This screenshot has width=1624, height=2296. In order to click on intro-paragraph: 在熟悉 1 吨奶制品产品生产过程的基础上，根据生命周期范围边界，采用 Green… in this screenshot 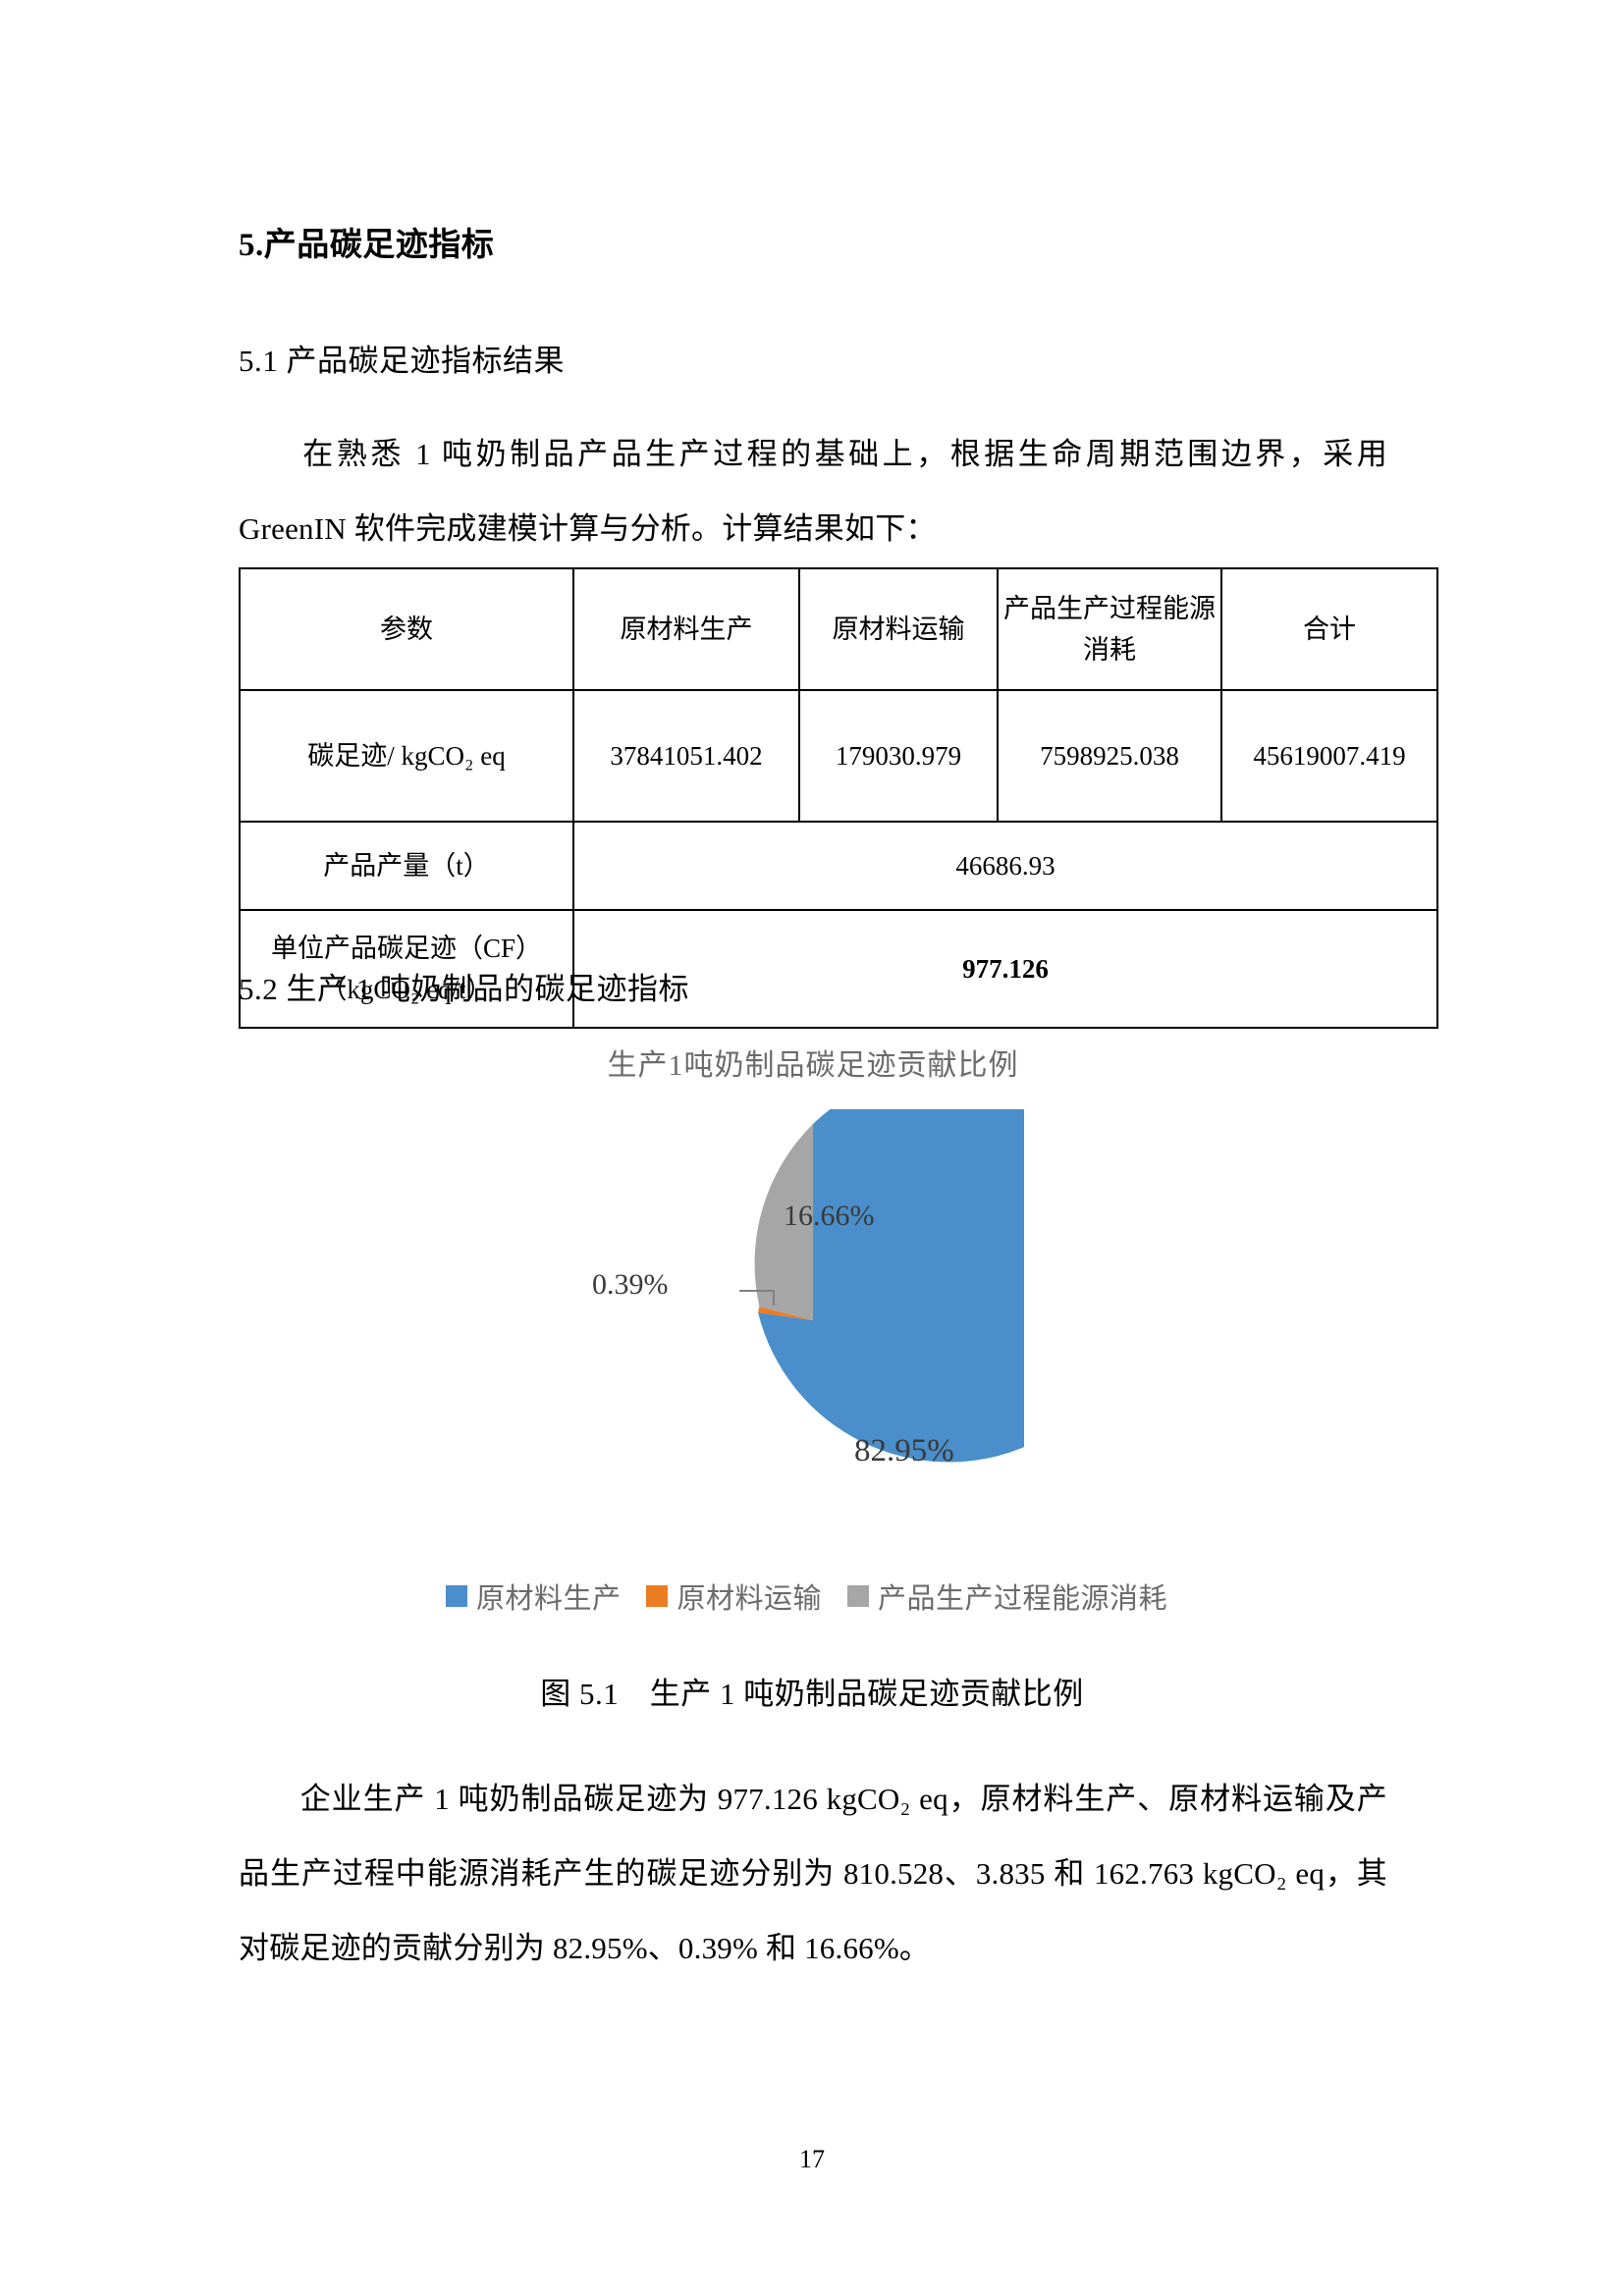, I will do `click(813, 492)`.